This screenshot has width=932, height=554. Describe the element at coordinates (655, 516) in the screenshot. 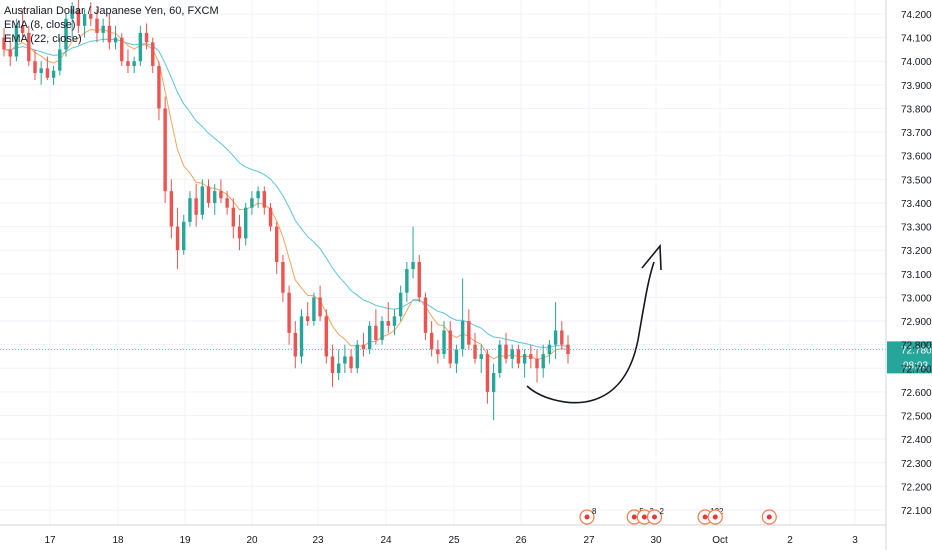

I see `event-marker: 2` at that location.